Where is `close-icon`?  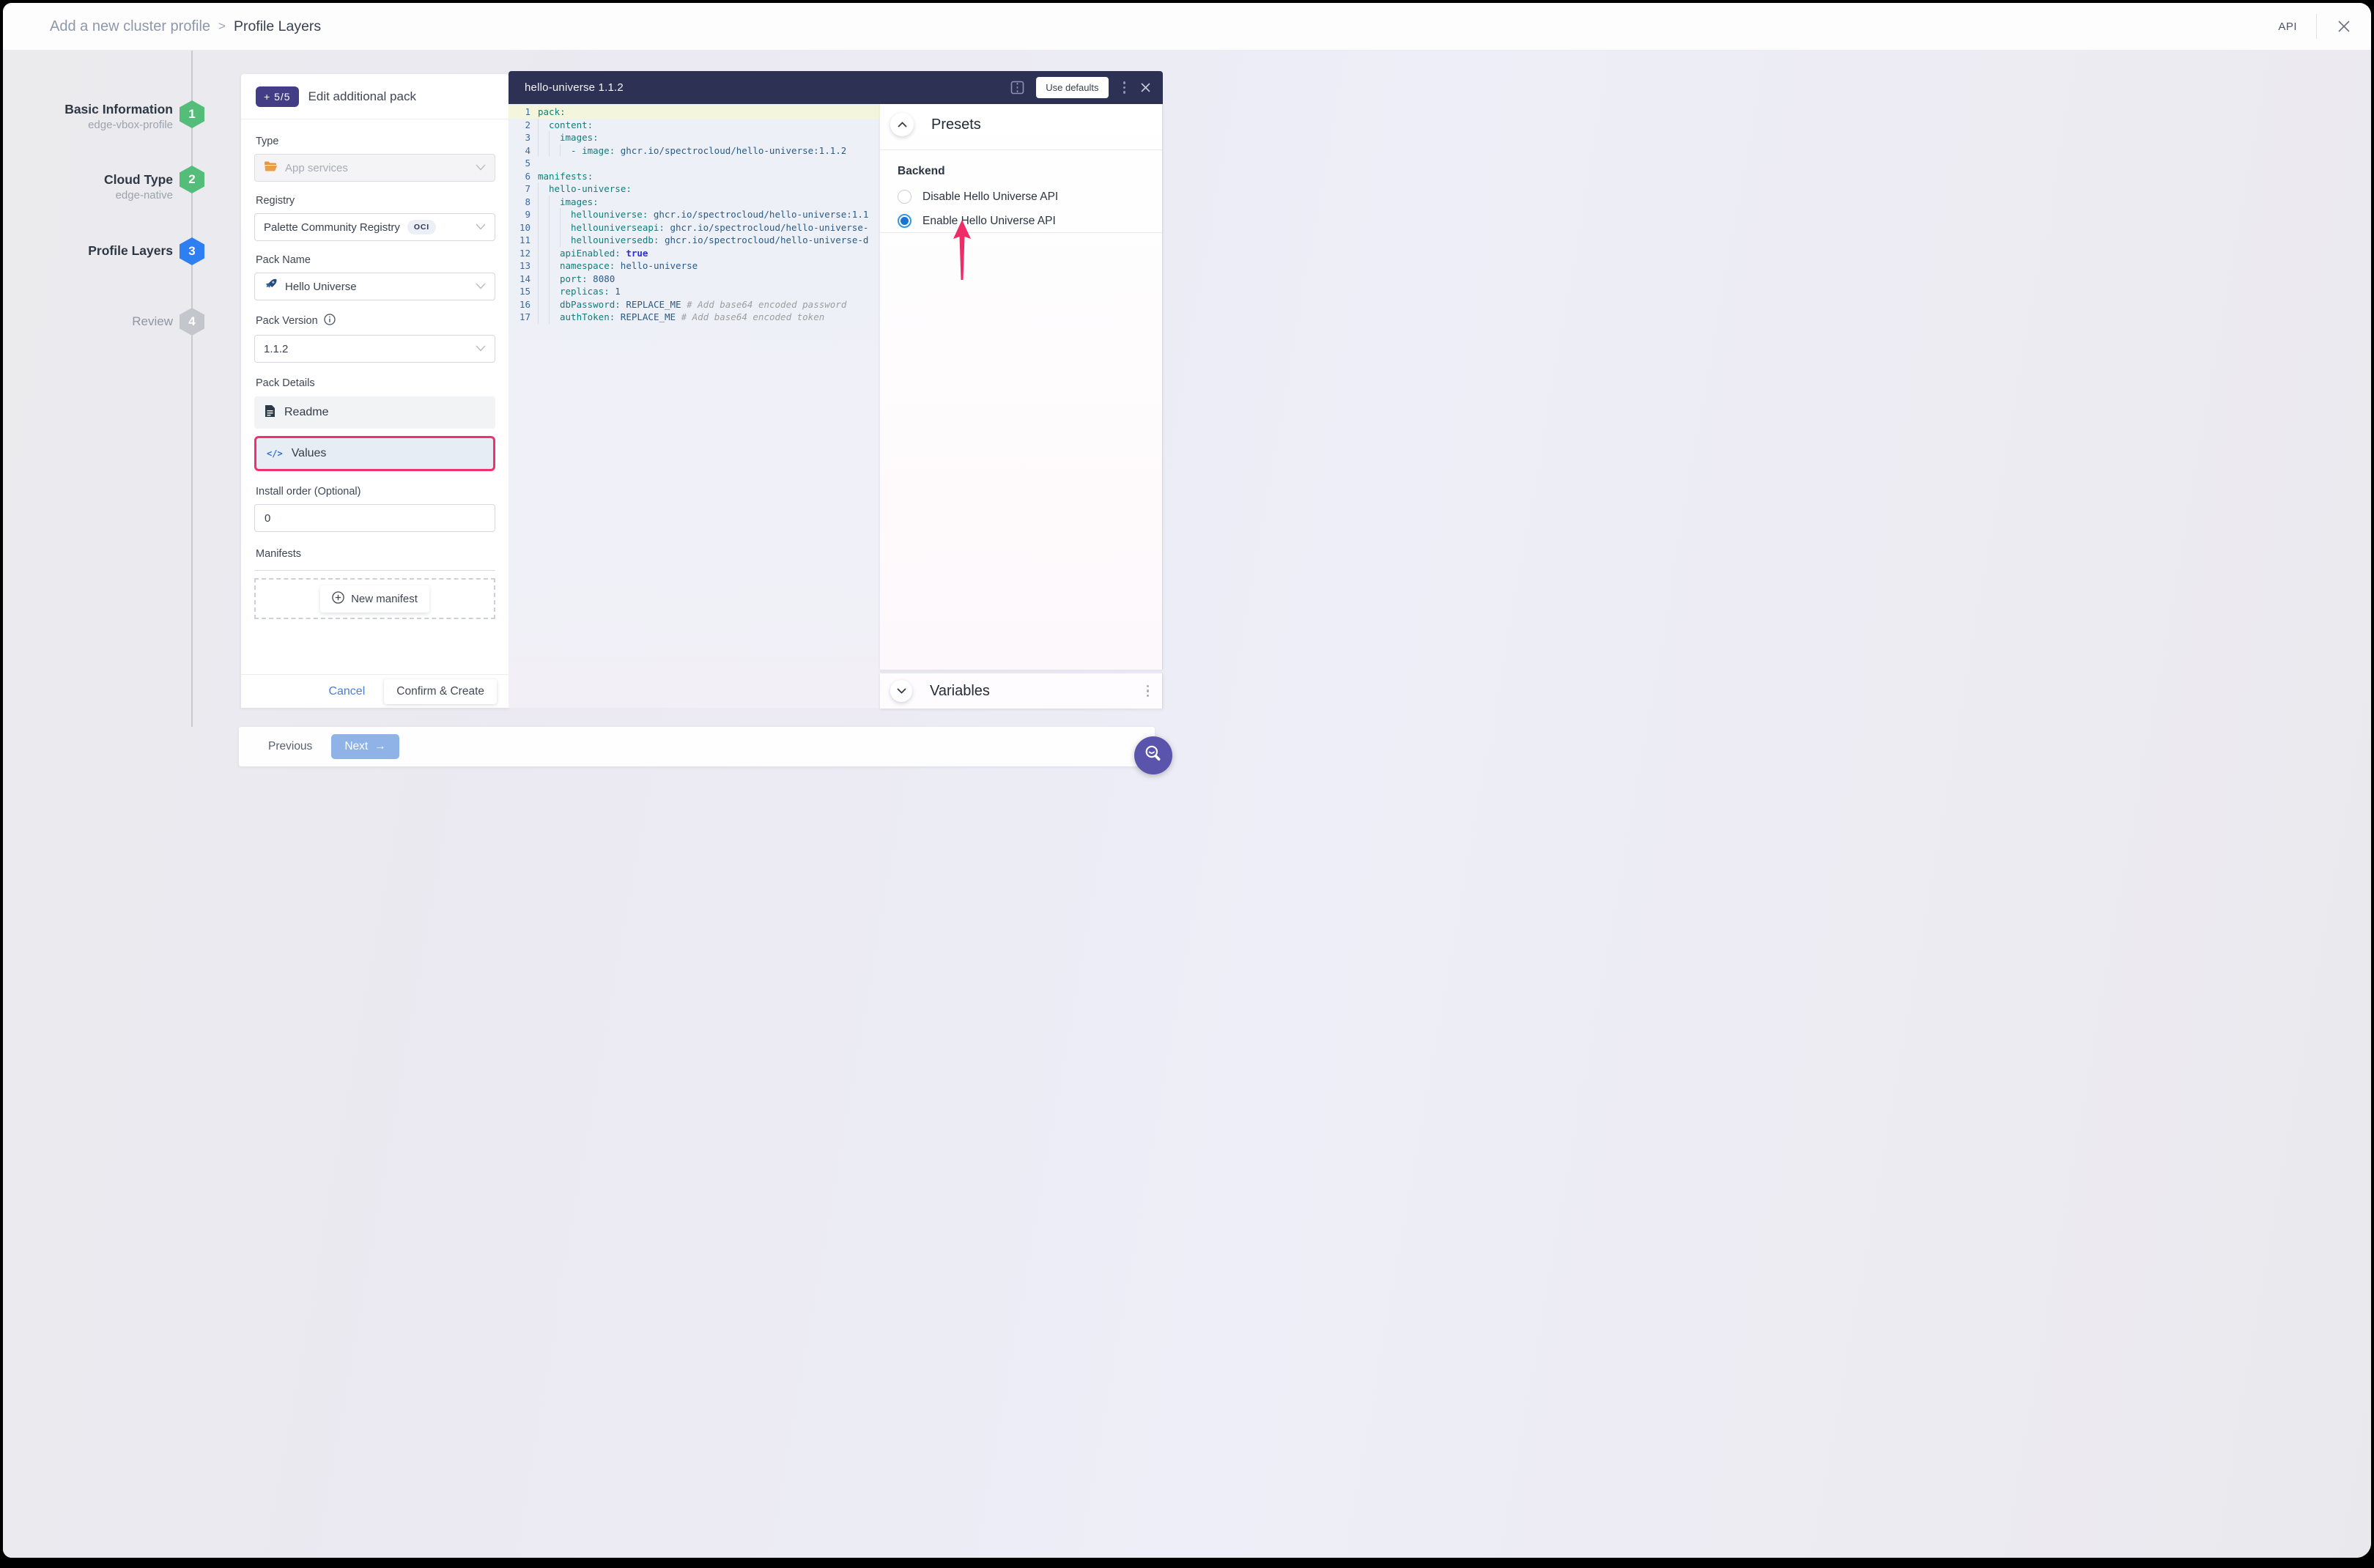
close-icon is located at coordinates (2344, 26).